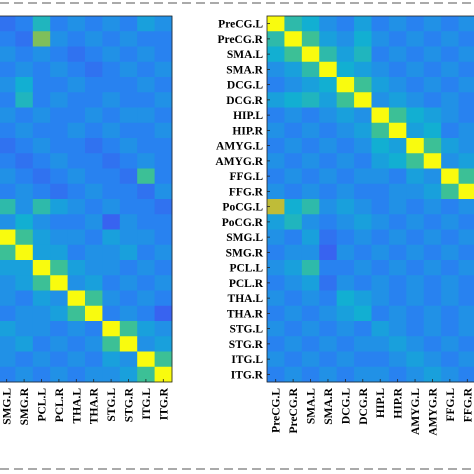 The image size is (474, 474). I want to click on row-label: STG.R, so click(246, 345).